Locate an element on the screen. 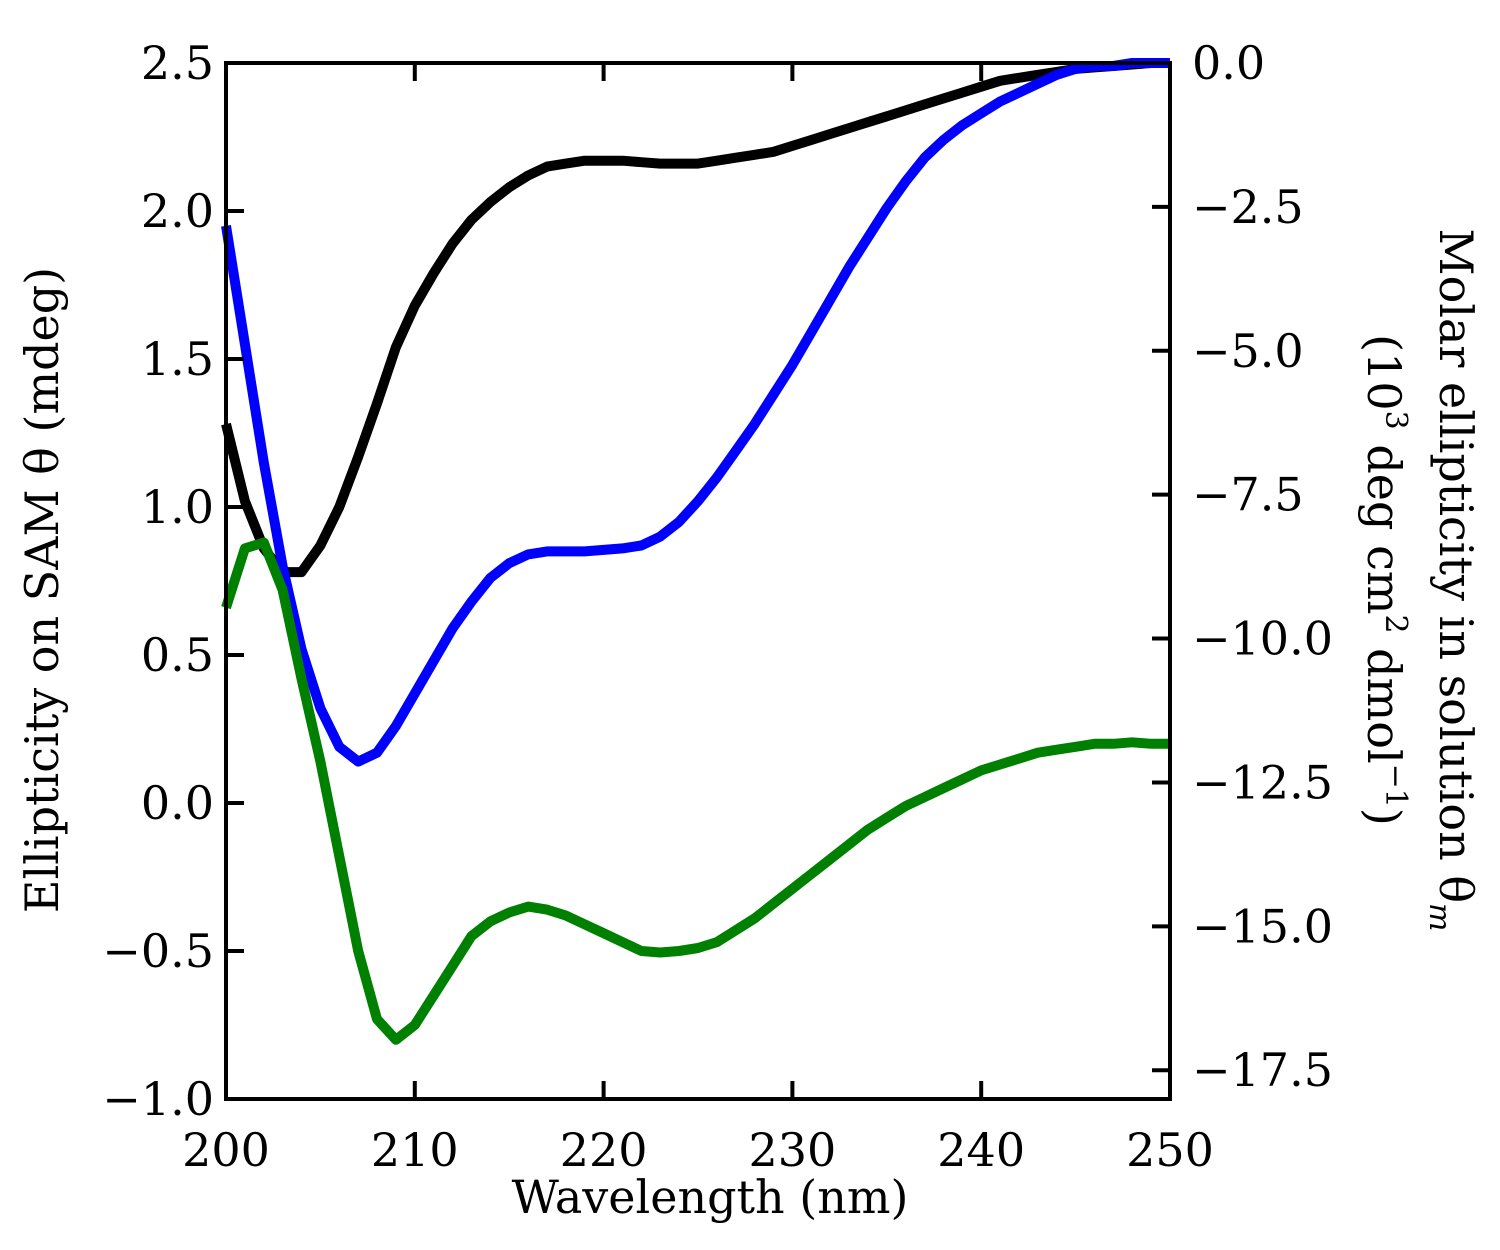 Image resolution: width=1500 pixels, height=1250 pixels. x-tick-label: 240 is located at coordinates (981, 1150).